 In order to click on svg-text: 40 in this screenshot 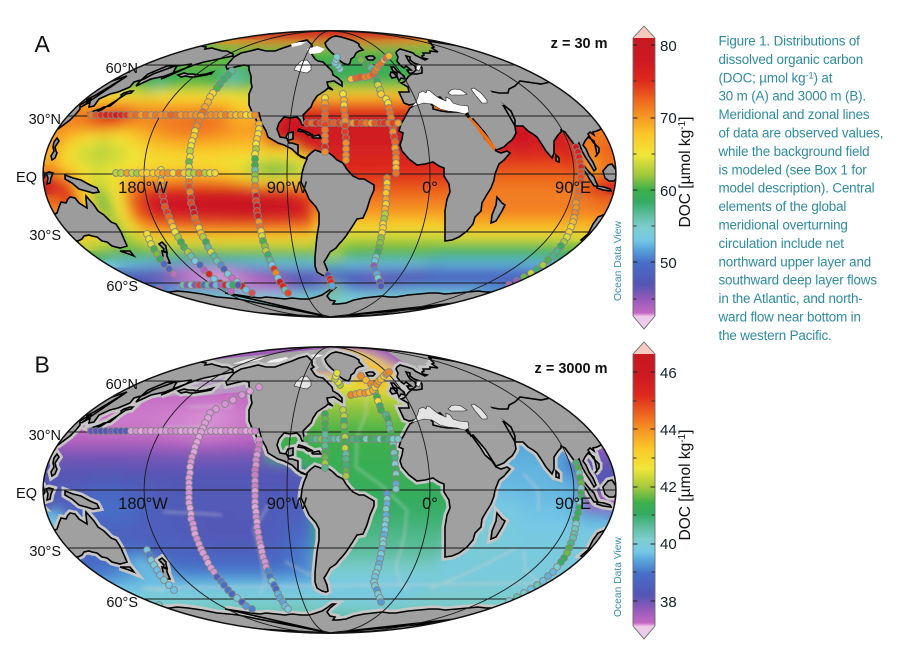, I will do `click(668, 544)`.